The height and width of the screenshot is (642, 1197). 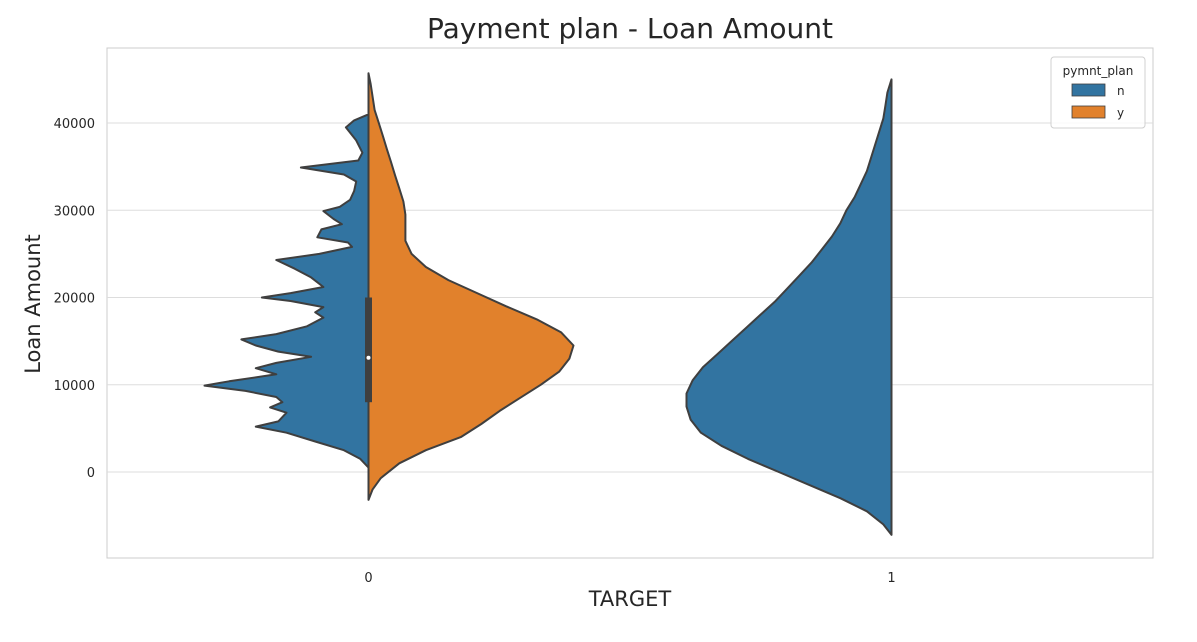 I want to click on violin-half-0-n, so click(x=286, y=291).